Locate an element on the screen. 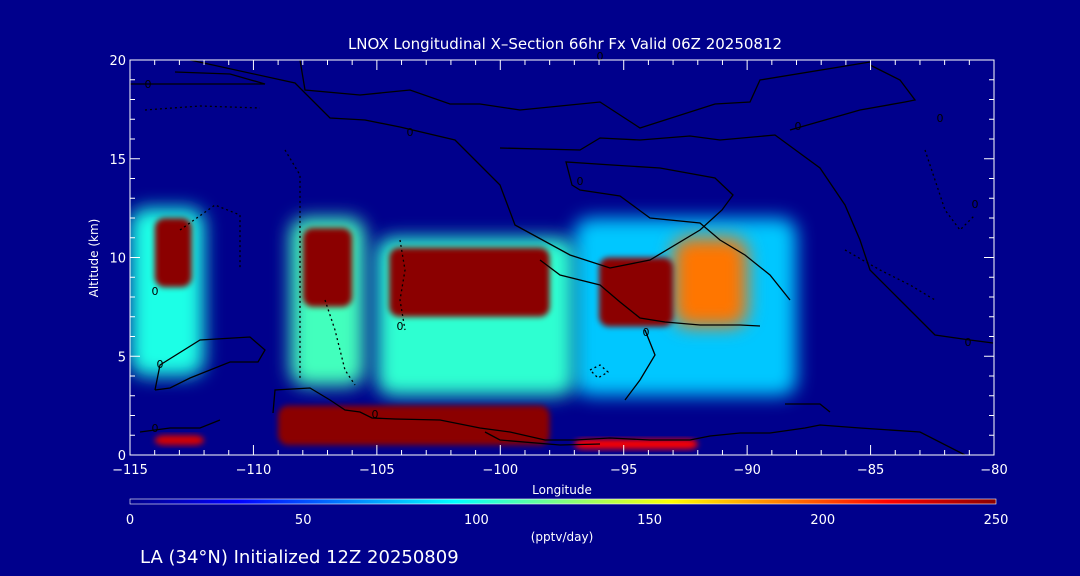 This screenshot has height=576, width=1080. init-info: LA (34°N) Initialized 12Z 20250809 is located at coordinates (299, 557).